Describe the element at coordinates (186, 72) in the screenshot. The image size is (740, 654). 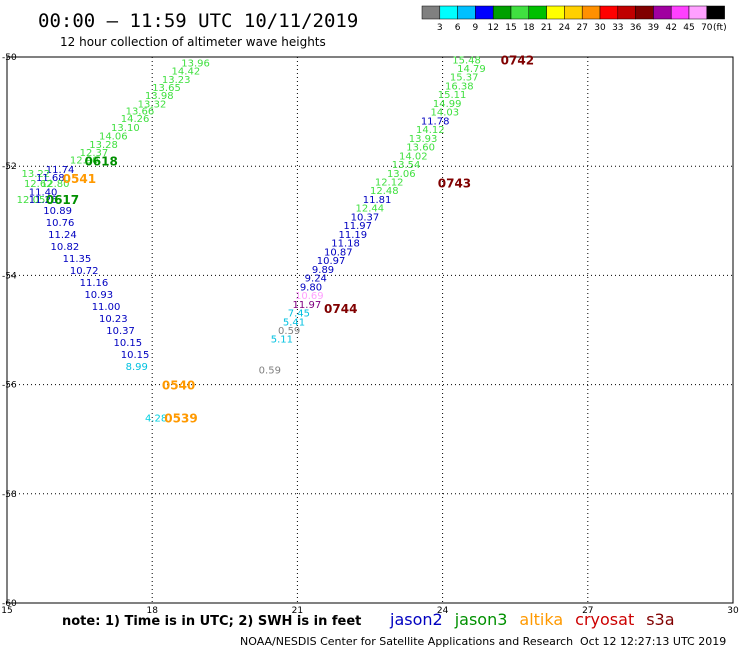
I see `wave-height-value: 14.42` at that location.